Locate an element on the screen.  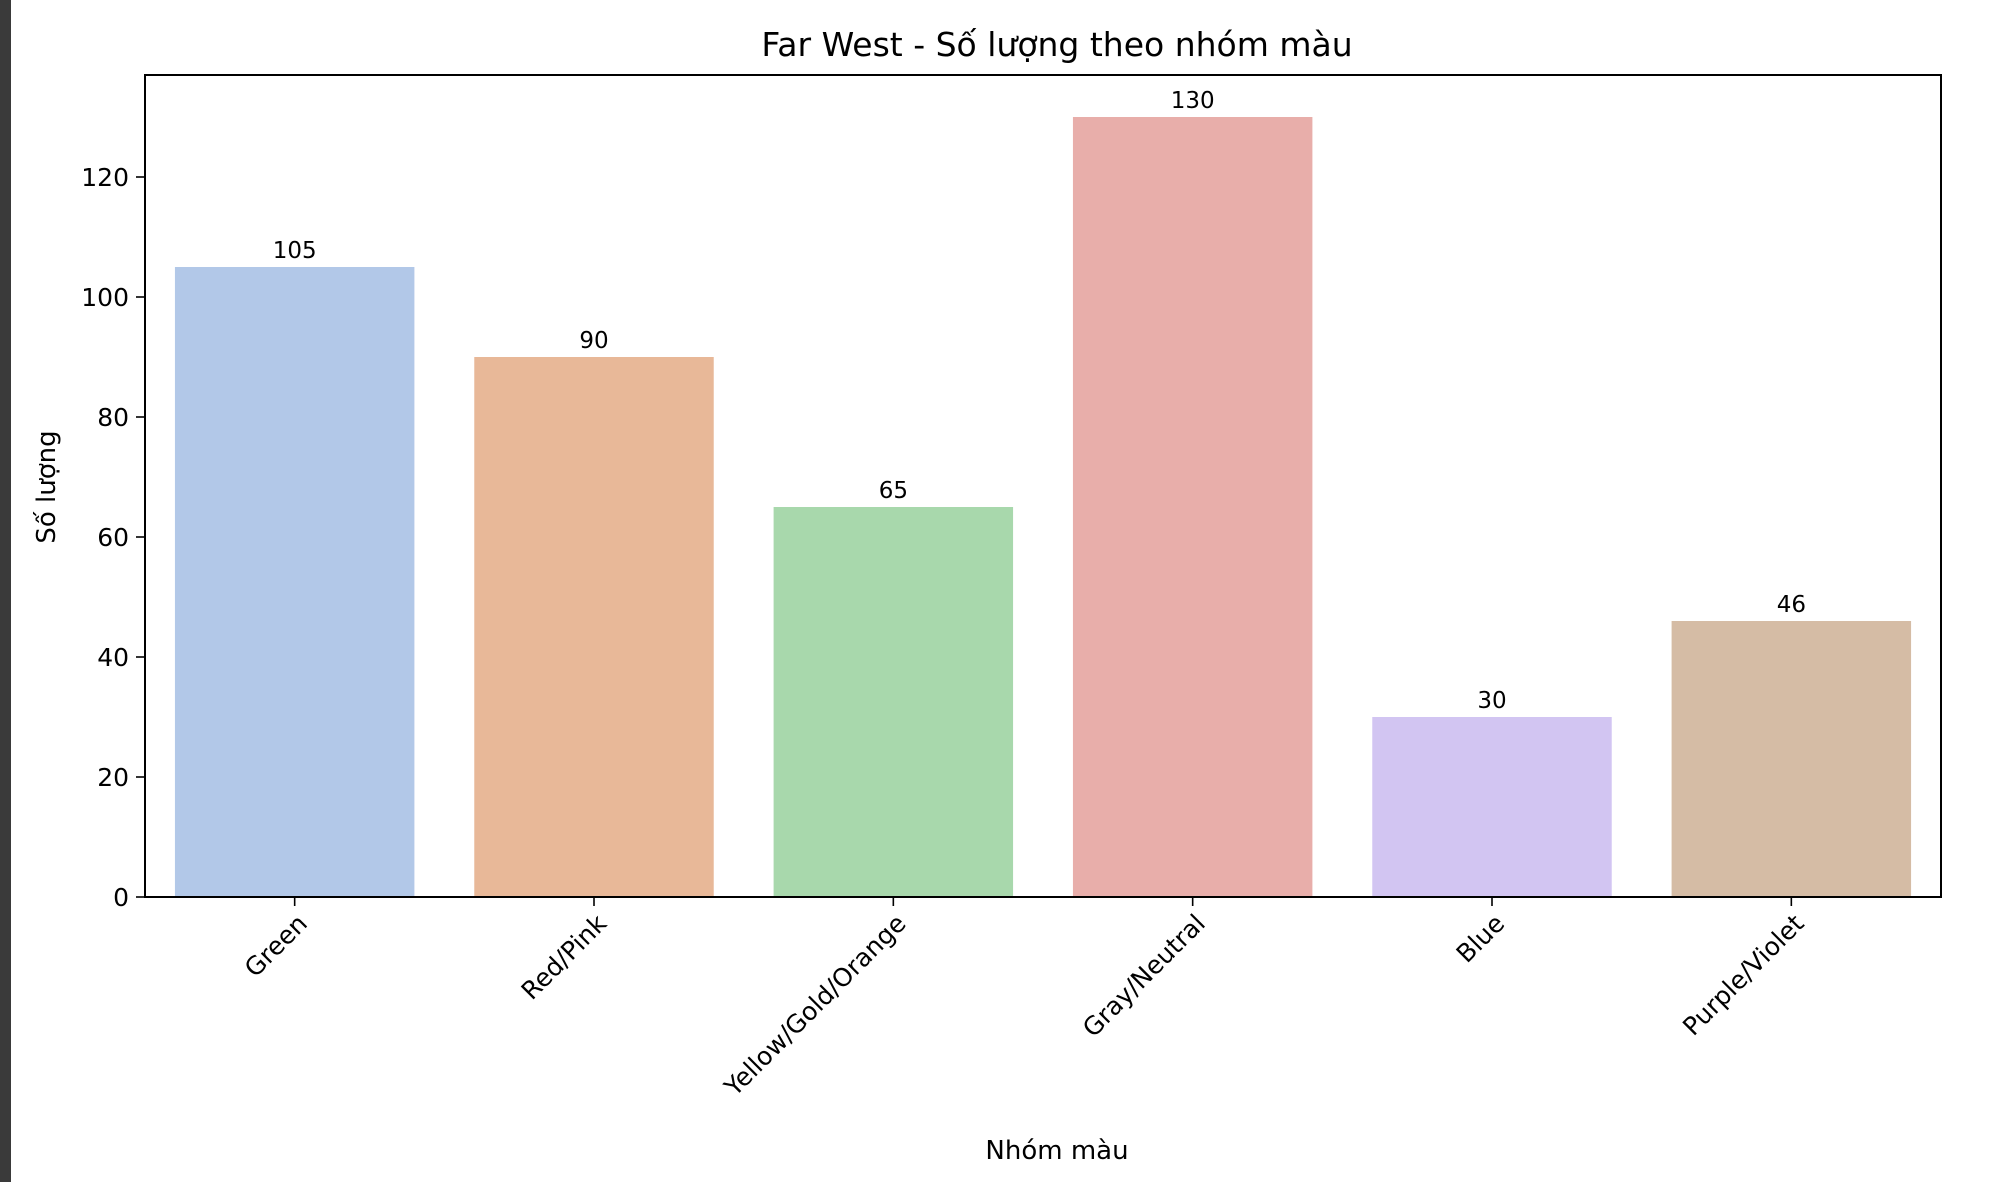
x-tick-label-yellow-gold-orange: Yellow/Gold/Orange is located at coordinates (815, 1006).